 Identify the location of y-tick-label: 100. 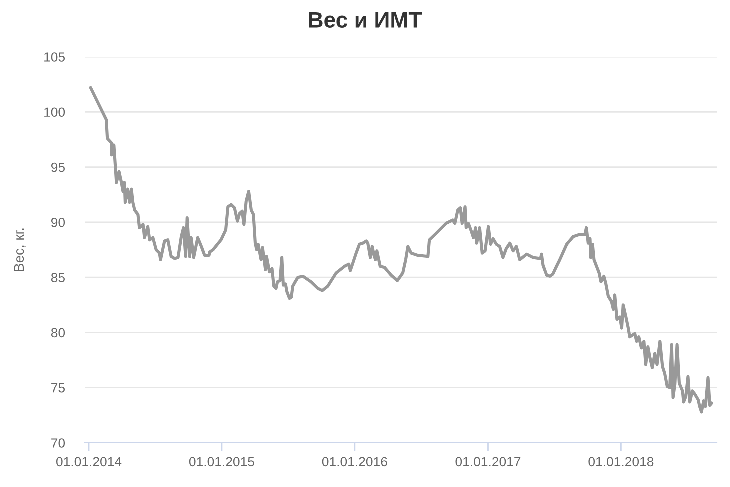
(55, 113).